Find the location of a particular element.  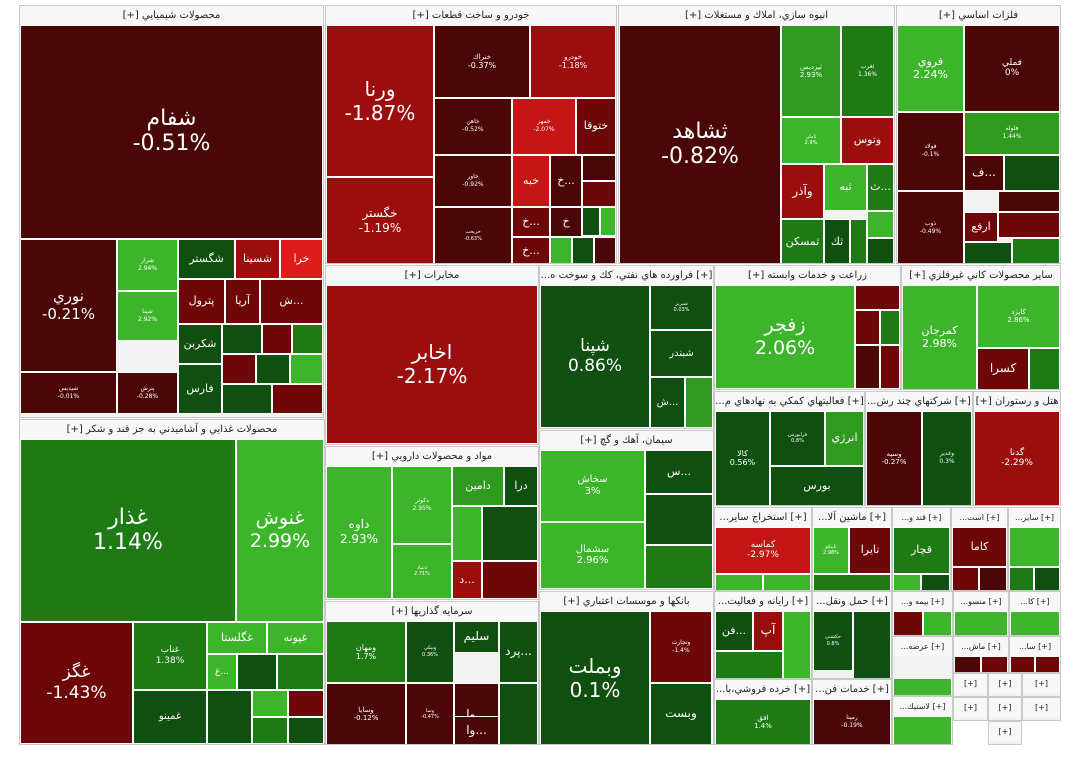

stock-tile: كايزد 2.86% is located at coordinates (1018, 316).